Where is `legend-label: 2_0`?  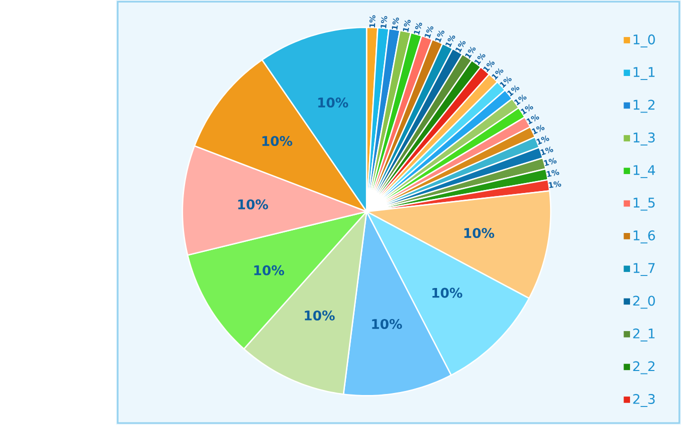
legend-label: 2_0 is located at coordinates (644, 302).